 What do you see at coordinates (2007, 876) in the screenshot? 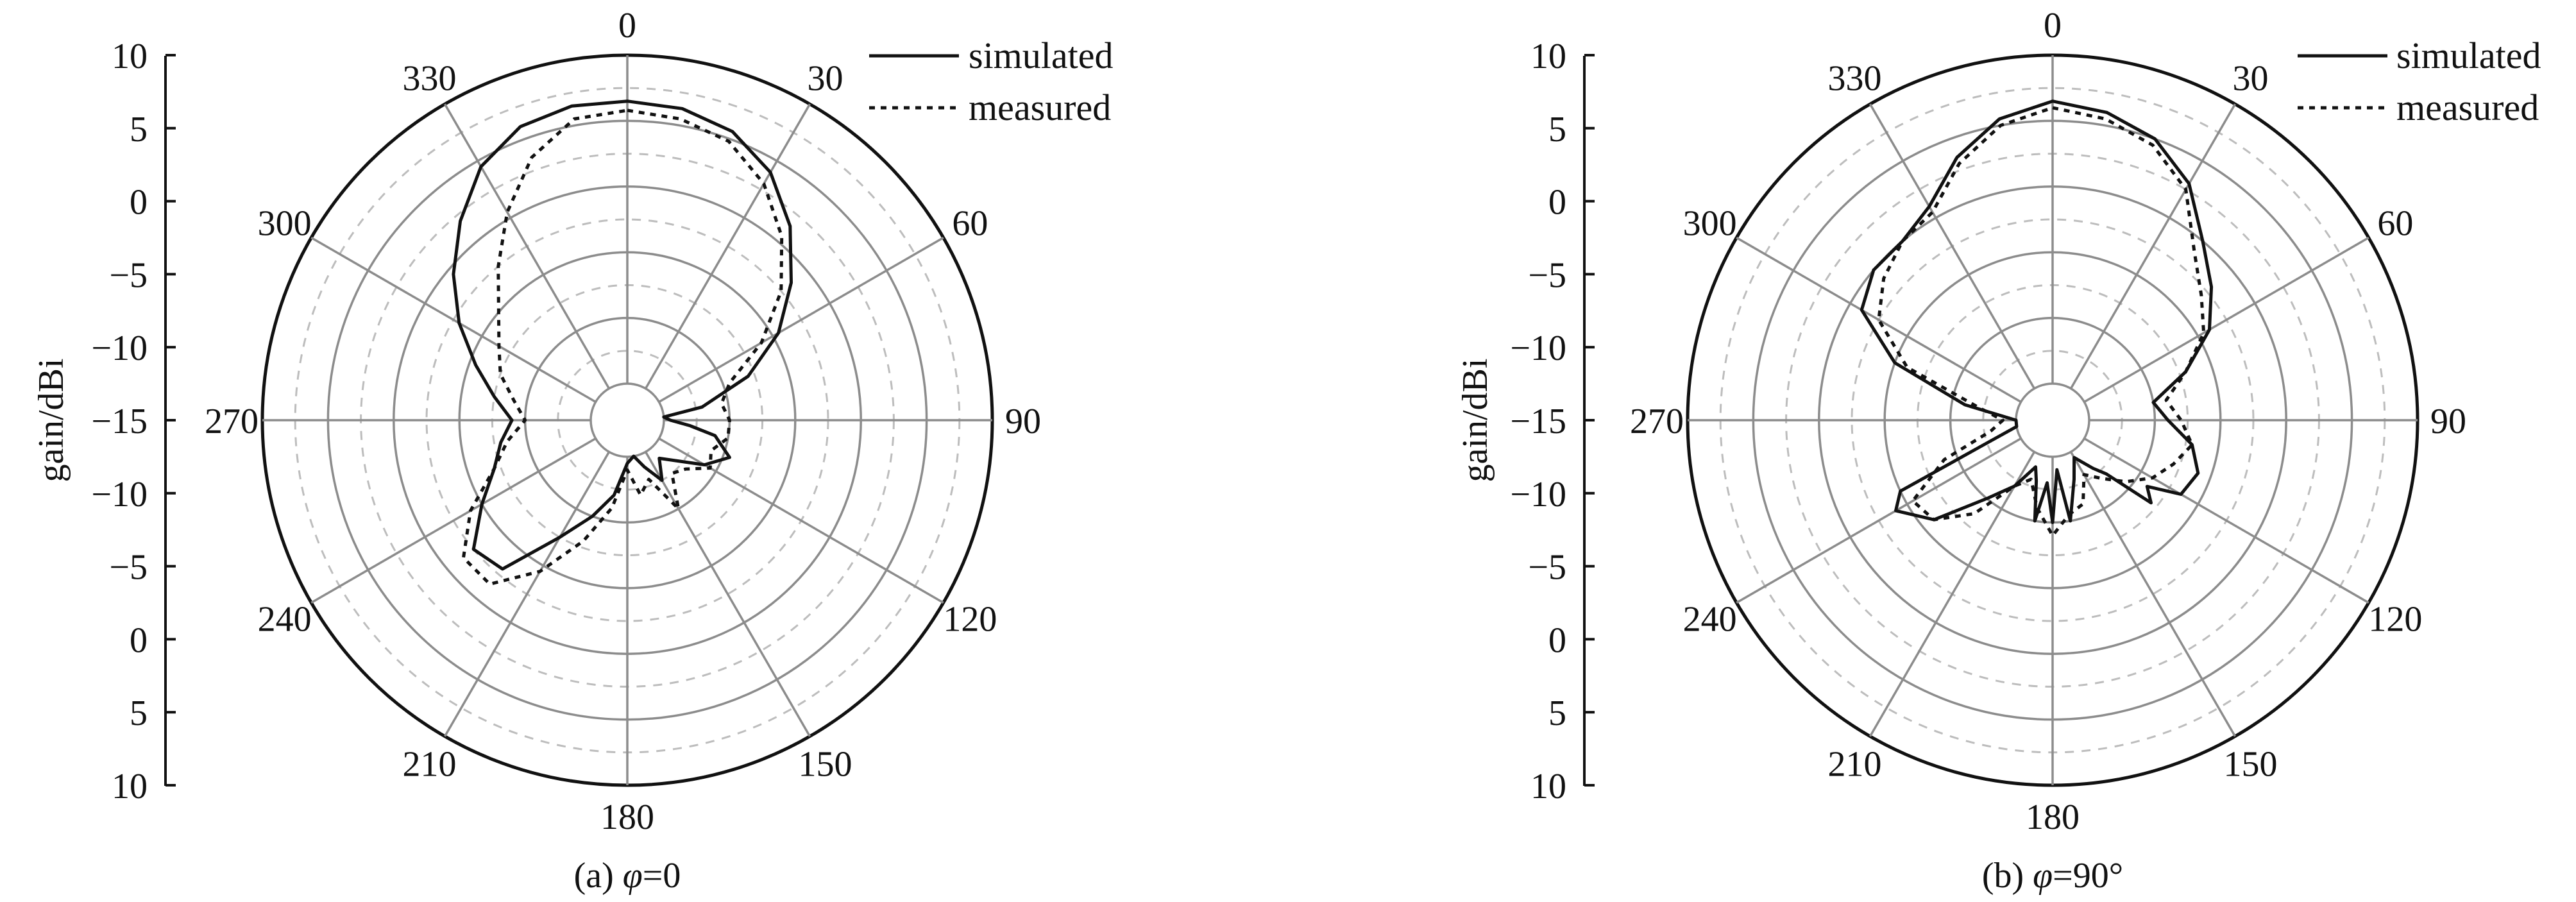
I see `caption-prefix: (b)` at bounding box center [2007, 876].